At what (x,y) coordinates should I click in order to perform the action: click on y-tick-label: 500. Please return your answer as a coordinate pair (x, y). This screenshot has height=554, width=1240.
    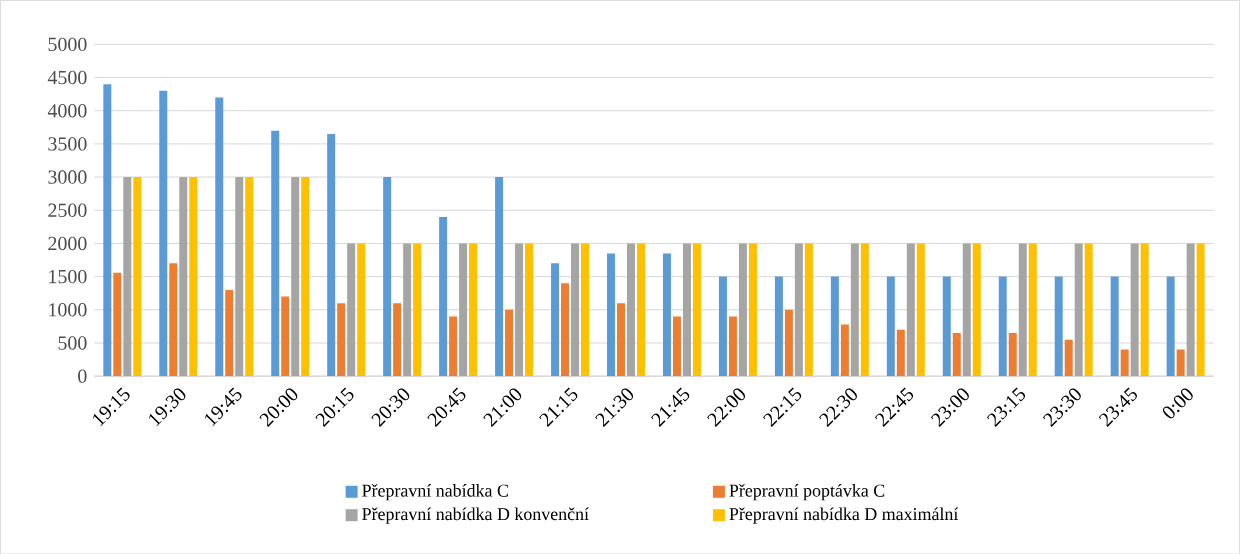
    Looking at the image, I should click on (72, 343).